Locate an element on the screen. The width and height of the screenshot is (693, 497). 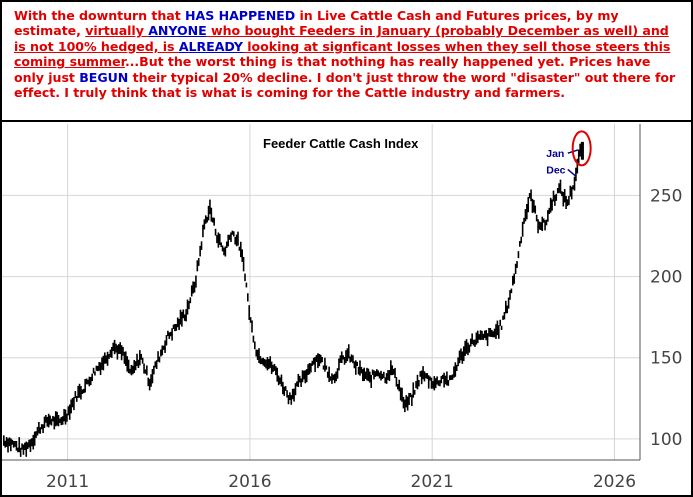
note-segment: With the downturn that is located at coordinates (100, 15).